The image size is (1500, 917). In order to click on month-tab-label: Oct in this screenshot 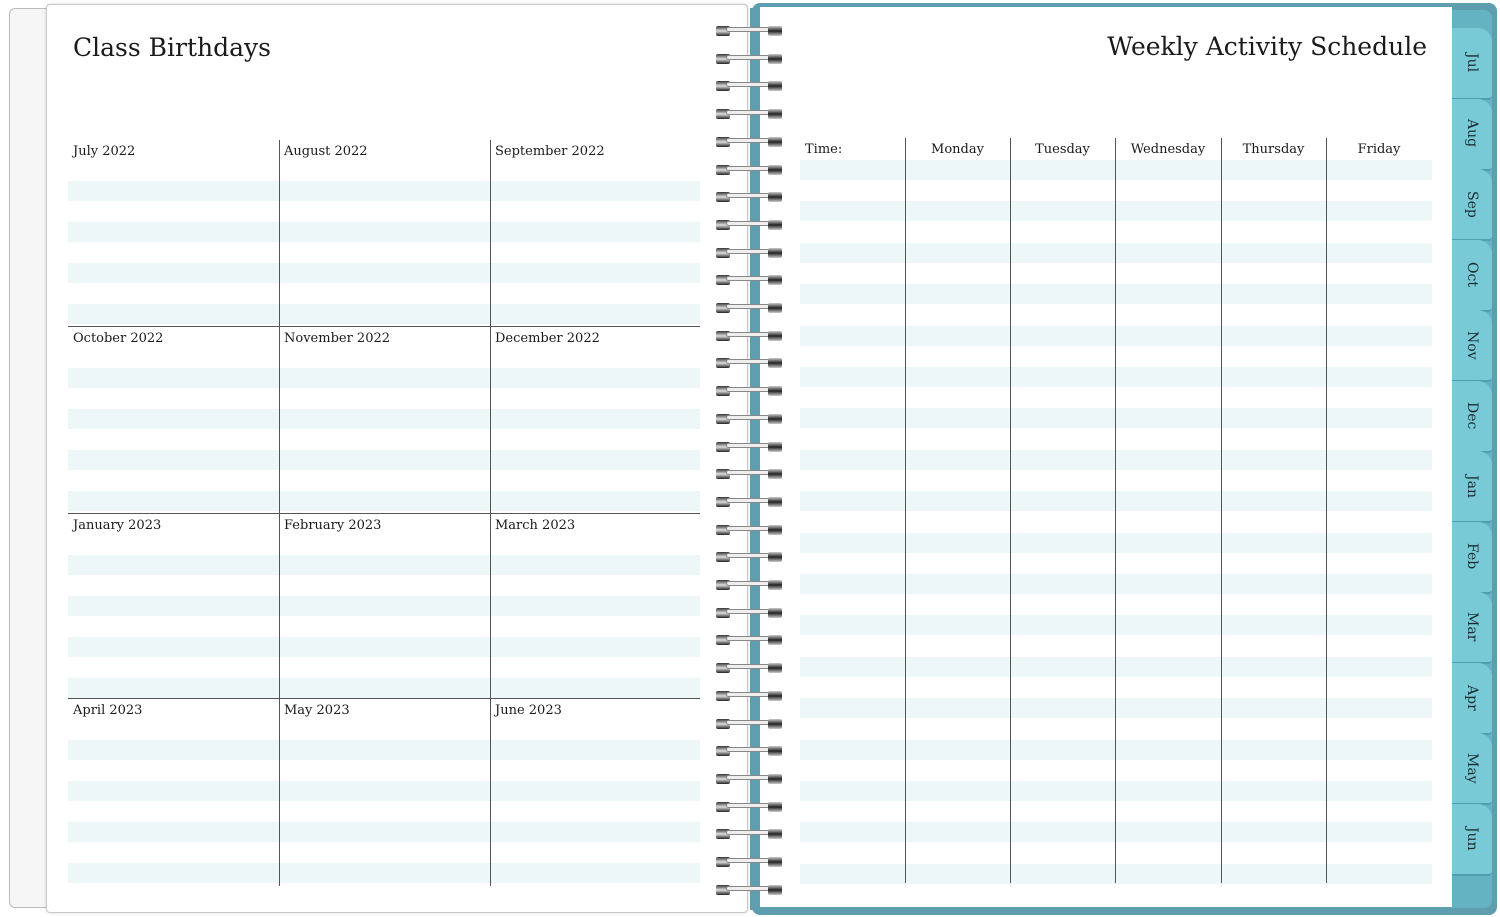, I will do `click(1472, 274)`.